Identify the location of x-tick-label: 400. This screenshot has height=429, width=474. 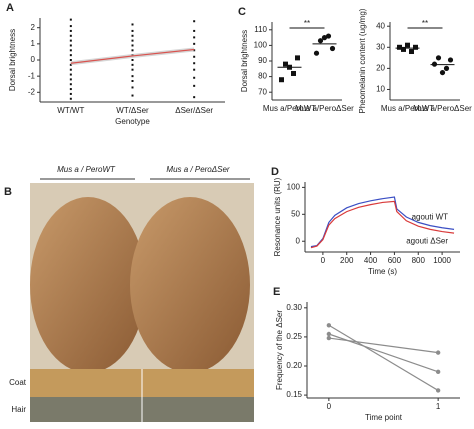
(371, 260).